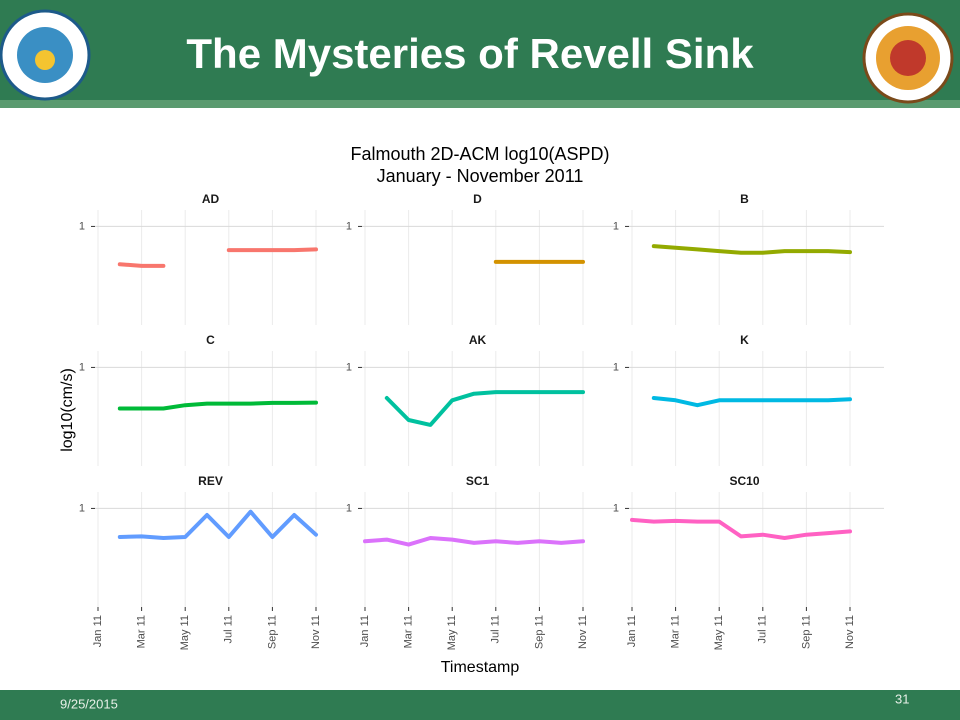 Image resolution: width=960 pixels, height=720 pixels. Describe the element at coordinates (744, 340) in the screenshot. I see `facet-strip-label: K` at that location.